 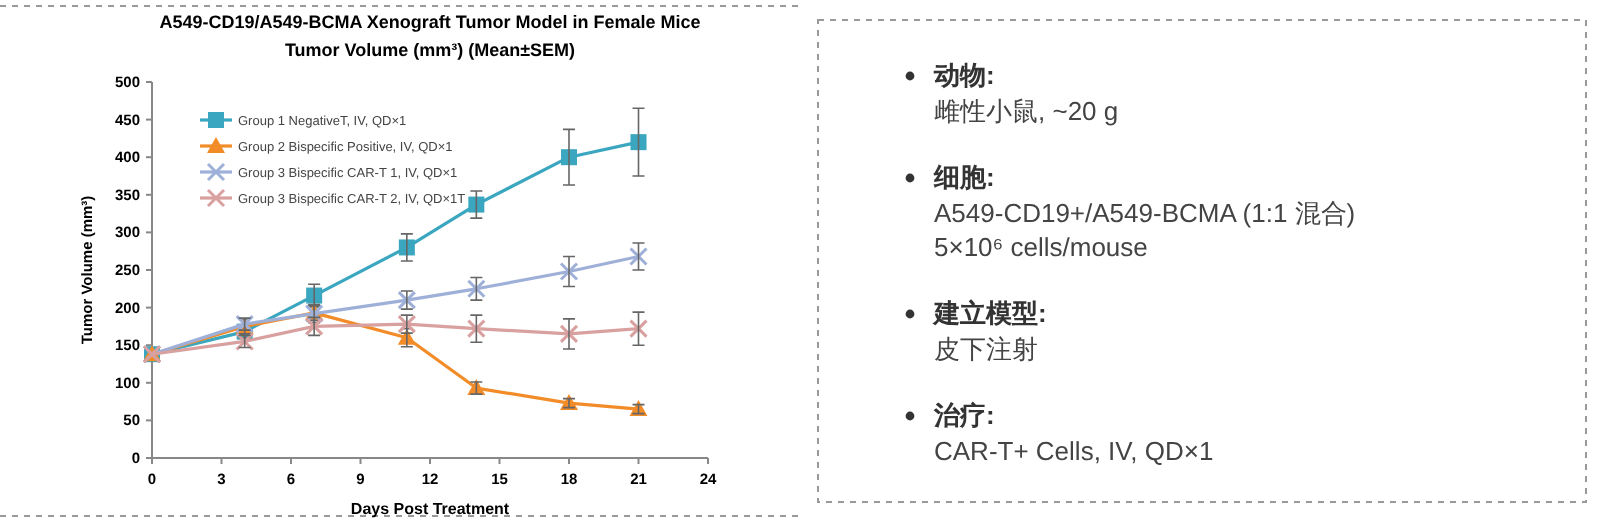 What do you see at coordinates (430, 50) in the screenshot?
I see `chart-subtitle: Tumor Volume (mm³) (Mean±SEM)` at bounding box center [430, 50].